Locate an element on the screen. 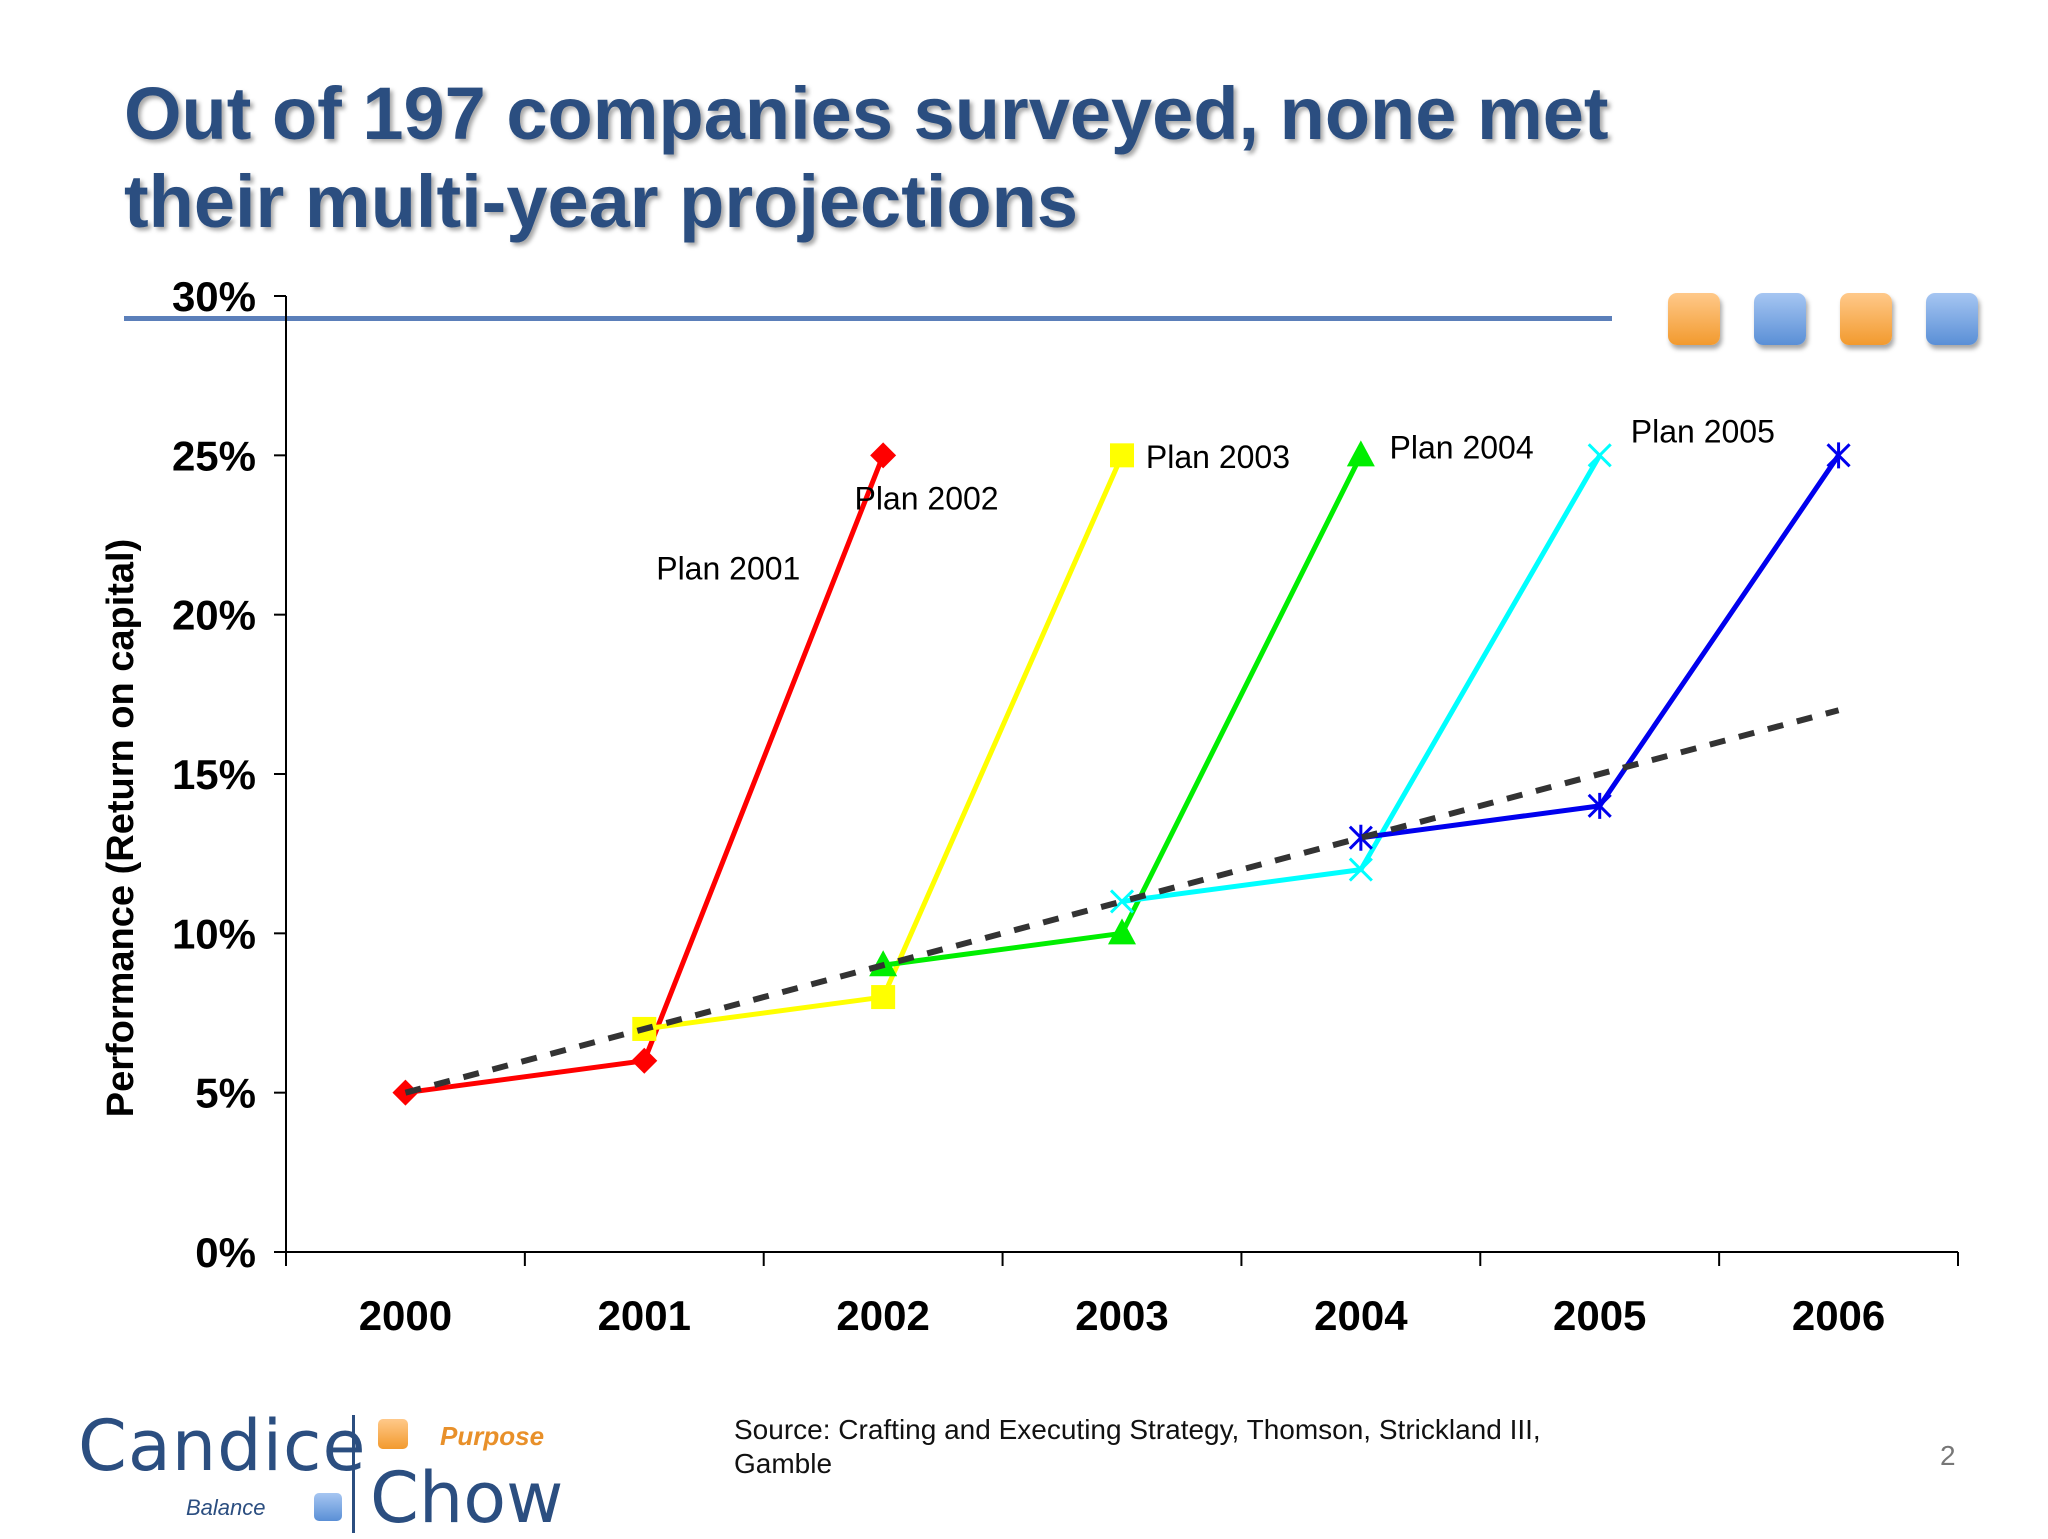 This screenshot has height=1539, width=2048. x-tick-label: 2002 is located at coordinates (882, 1315).